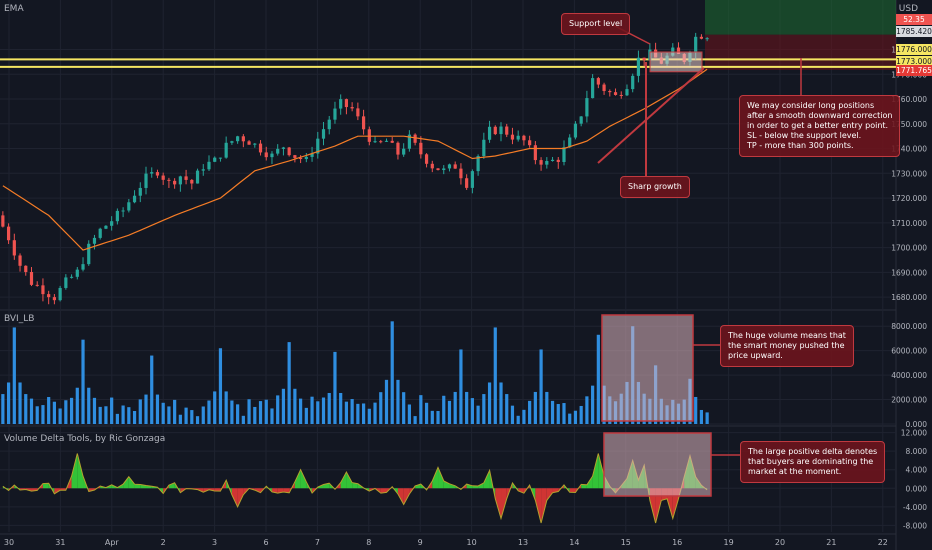 Image resolution: width=932 pixels, height=550 pixels. What do you see at coordinates (914, 61) in the screenshot?
I see `lower-support-tag: 1773.000` at bounding box center [914, 61].